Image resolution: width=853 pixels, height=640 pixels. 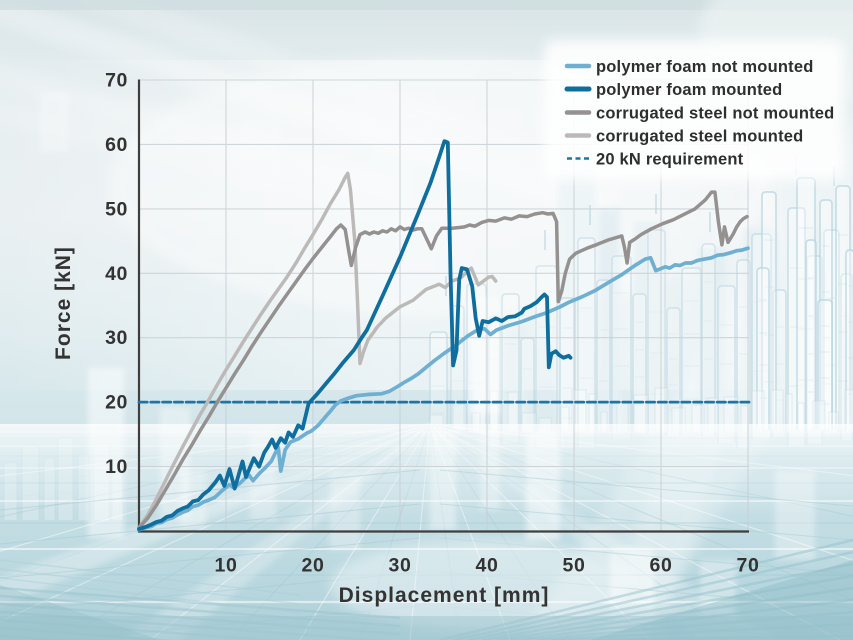 What do you see at coordinates (670, 160) in the screenshot?
I see `svg-text: 20 kN requirement` at bounding box center [670, 160].